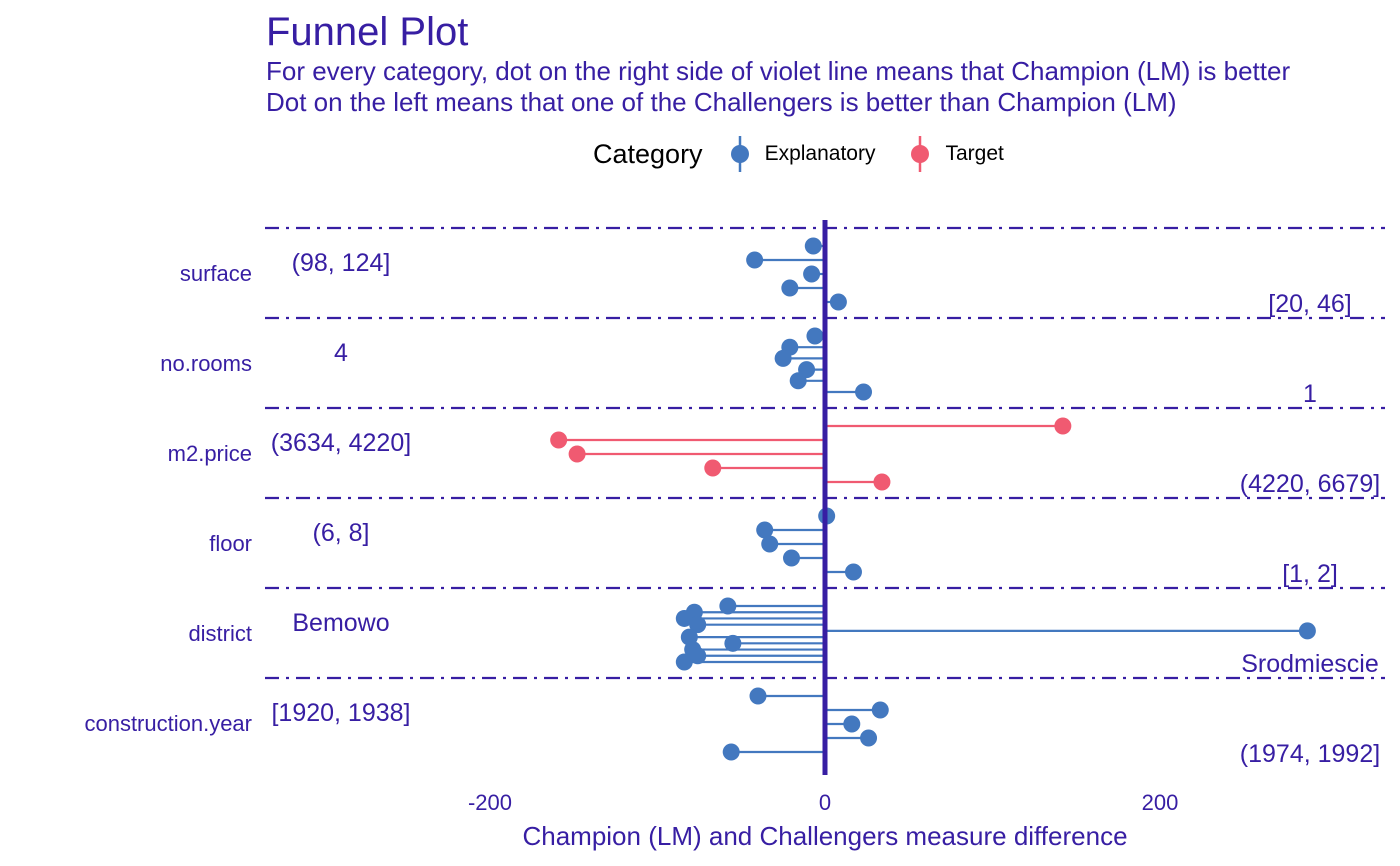  Describe the element at coordinates (168, 723) in the screenshot. I see `y-tick-label: construction.year` at that location.